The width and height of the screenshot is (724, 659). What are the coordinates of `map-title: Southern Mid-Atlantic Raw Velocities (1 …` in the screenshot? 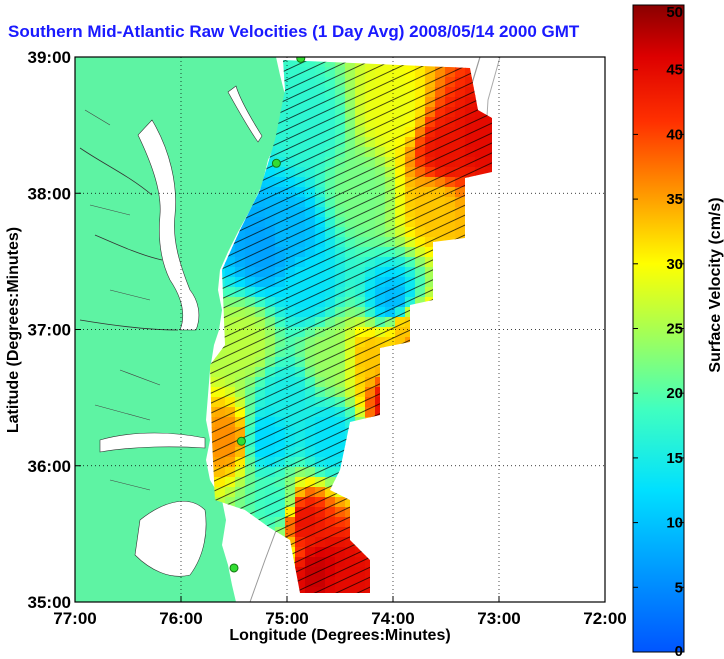 It's located at (294, 31).